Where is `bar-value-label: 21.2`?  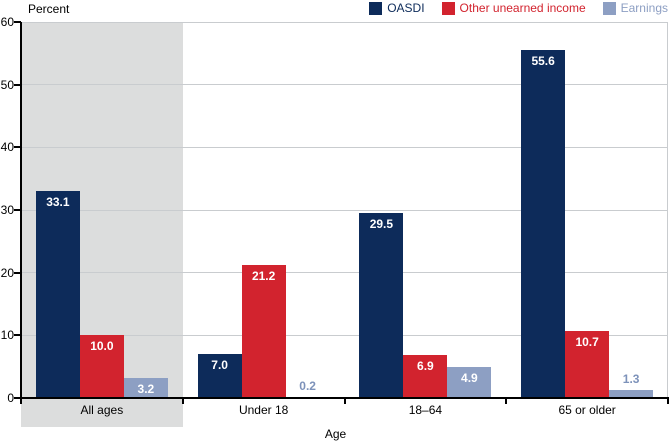 bar-value-label: 21.2 is located at coordinates (263, 276).